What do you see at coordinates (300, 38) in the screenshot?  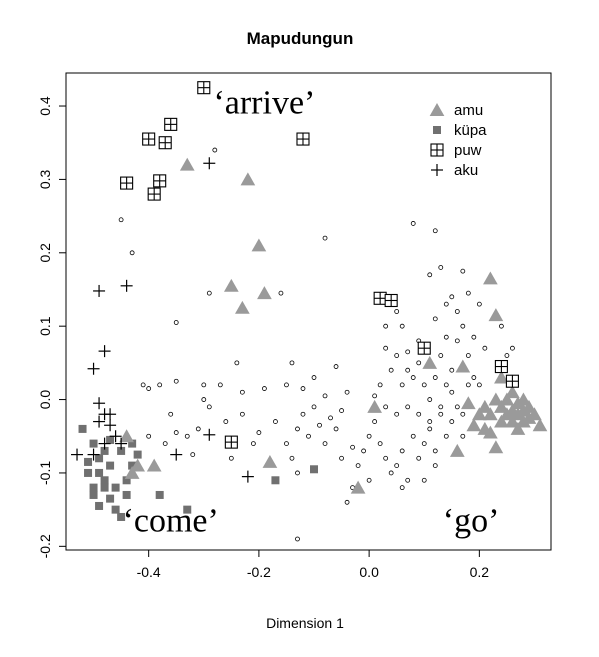 I see `chart-title: Mapudungun` at bounding box center [300, 38].